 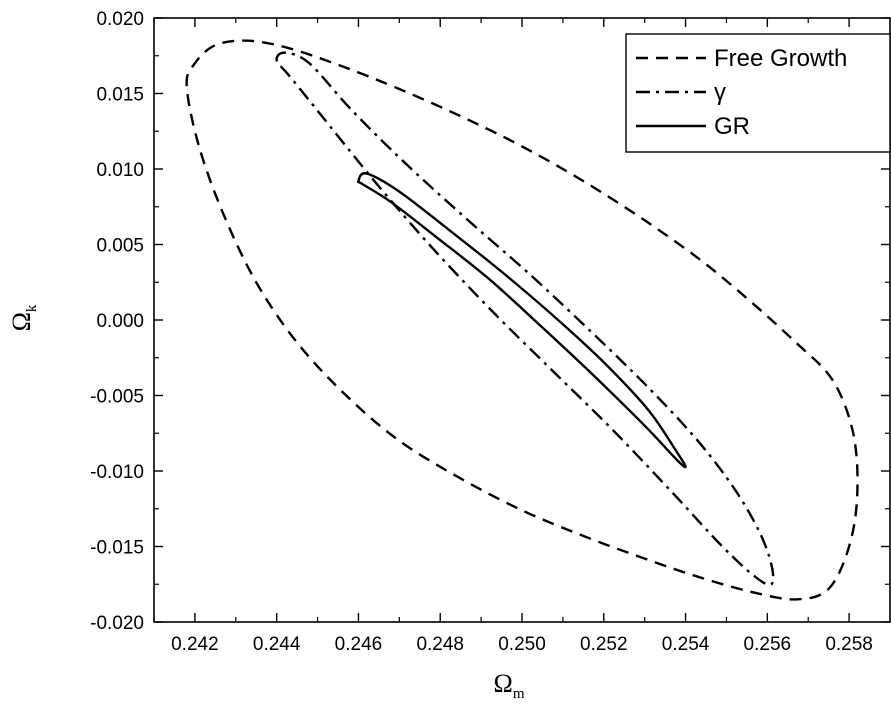 I want to click on y-tick-label: -0.005, so click(x=117, y=397).